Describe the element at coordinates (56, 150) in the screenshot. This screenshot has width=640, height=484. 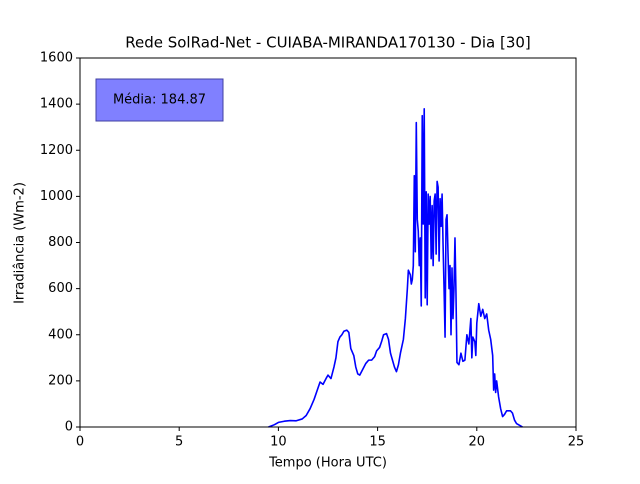
I see `y-tick-label: 1200` at that location.